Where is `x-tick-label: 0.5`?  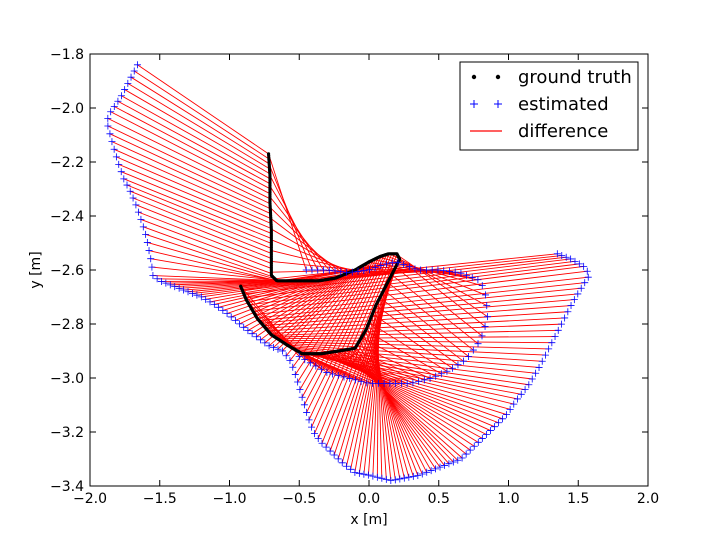 x-tick-label: 0.5 is located at coordinates (439, 499).